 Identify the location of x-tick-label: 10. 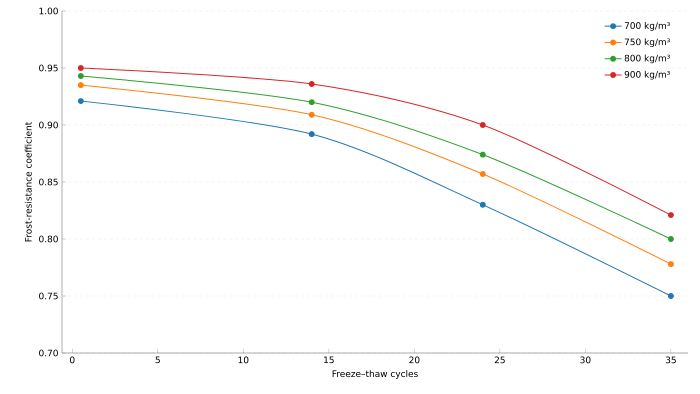
(243, 360).